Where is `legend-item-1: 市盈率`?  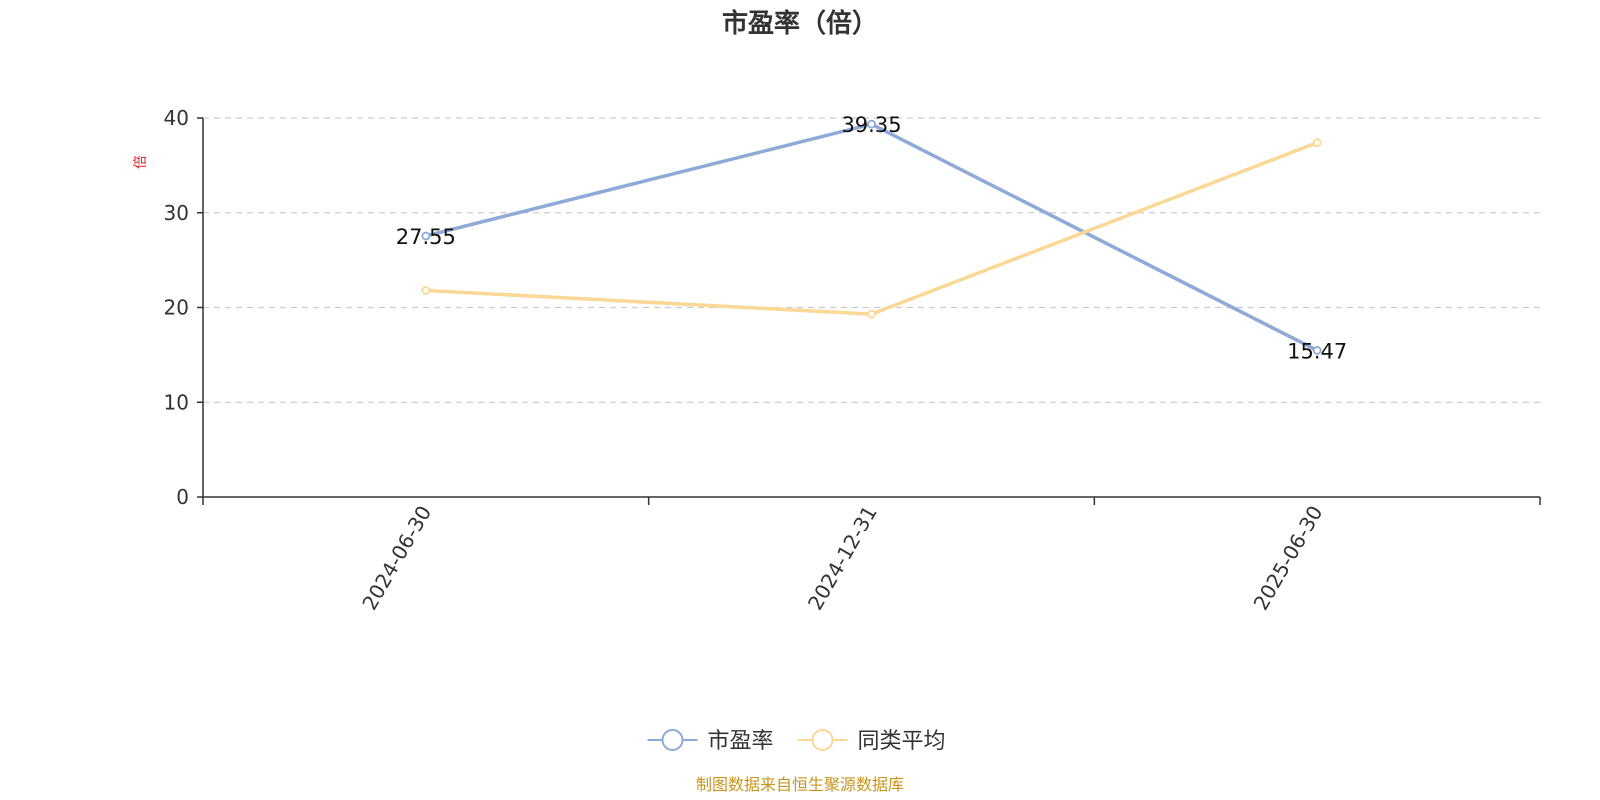 legend-item-1: 市盈率 is located at coordinates (710, 741).